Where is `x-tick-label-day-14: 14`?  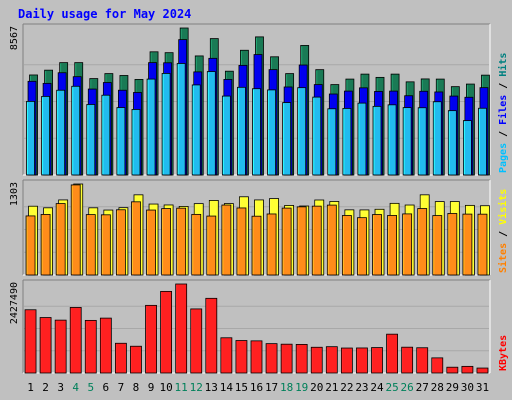 x-tick-label-day-14: 14 is located at coordinates (227, 387).